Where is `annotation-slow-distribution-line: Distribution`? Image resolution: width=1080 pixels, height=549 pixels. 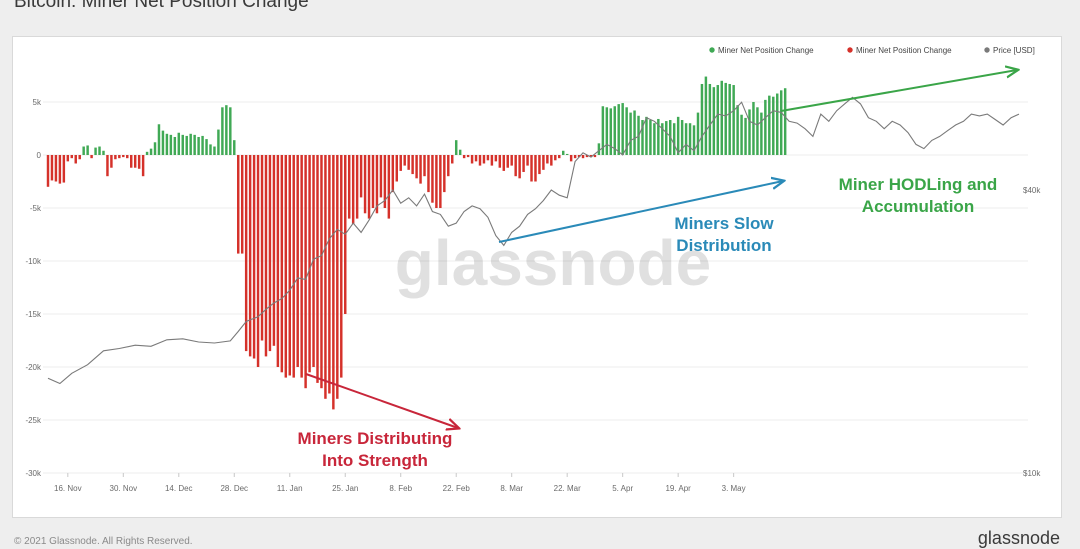
annotation-slow-distribution-line: Distribution is located at coordinates (723, 245).